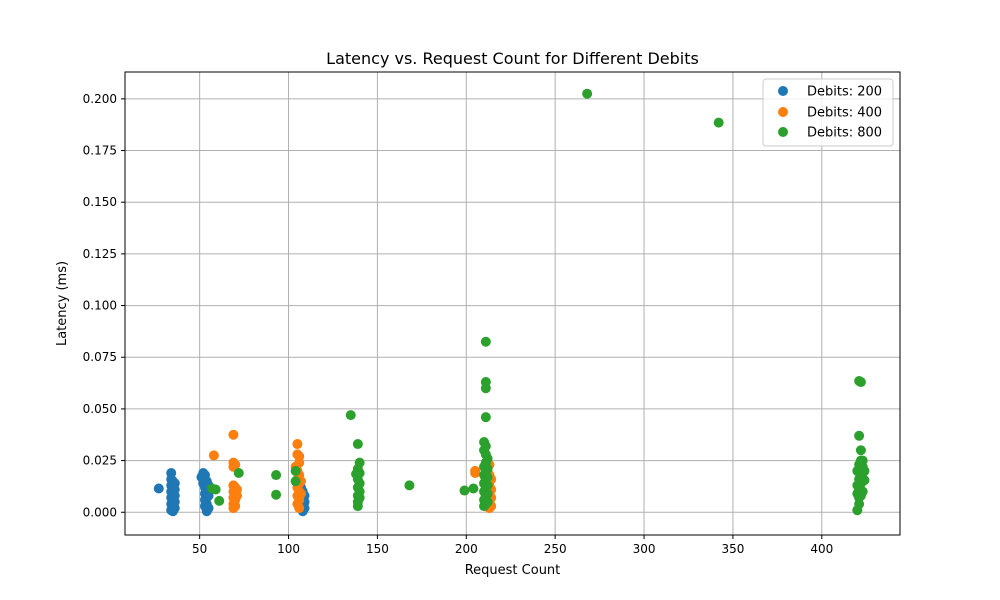  What do you see at coordinates (555, 549) in the screenshot?
I see `x-tick-label: 250` at bounding box center [555, 549].